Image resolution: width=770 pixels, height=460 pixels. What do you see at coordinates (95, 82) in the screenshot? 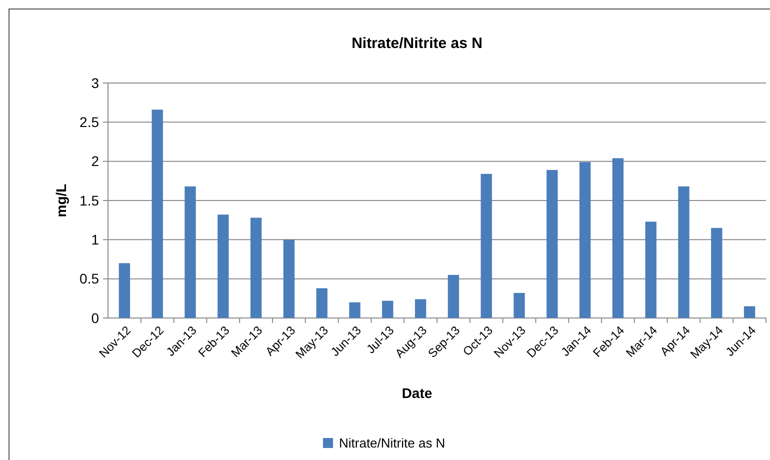
I see `y-tick-label: 3` at bounding box center [95, 82].